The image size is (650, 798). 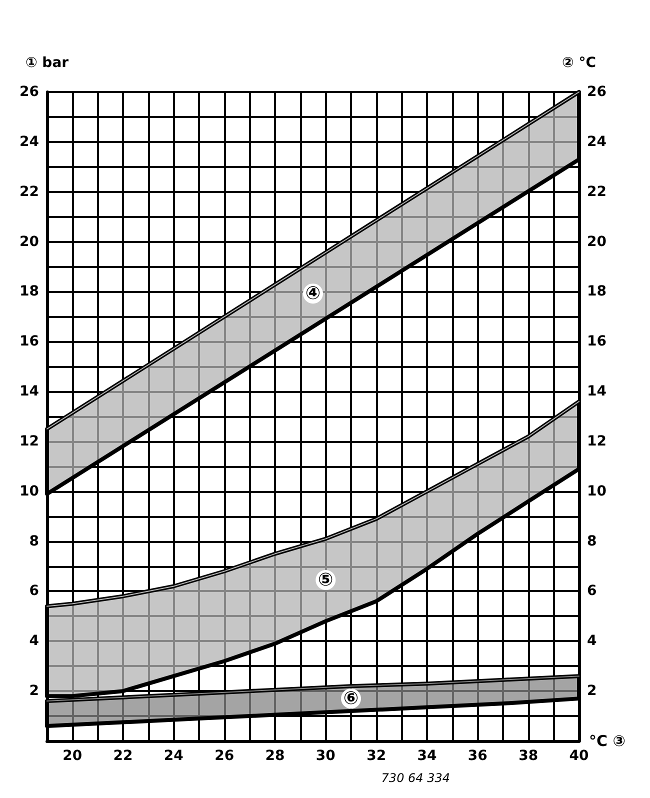 I want to click on y-tick-label: 24, so click(x=30, y=142).